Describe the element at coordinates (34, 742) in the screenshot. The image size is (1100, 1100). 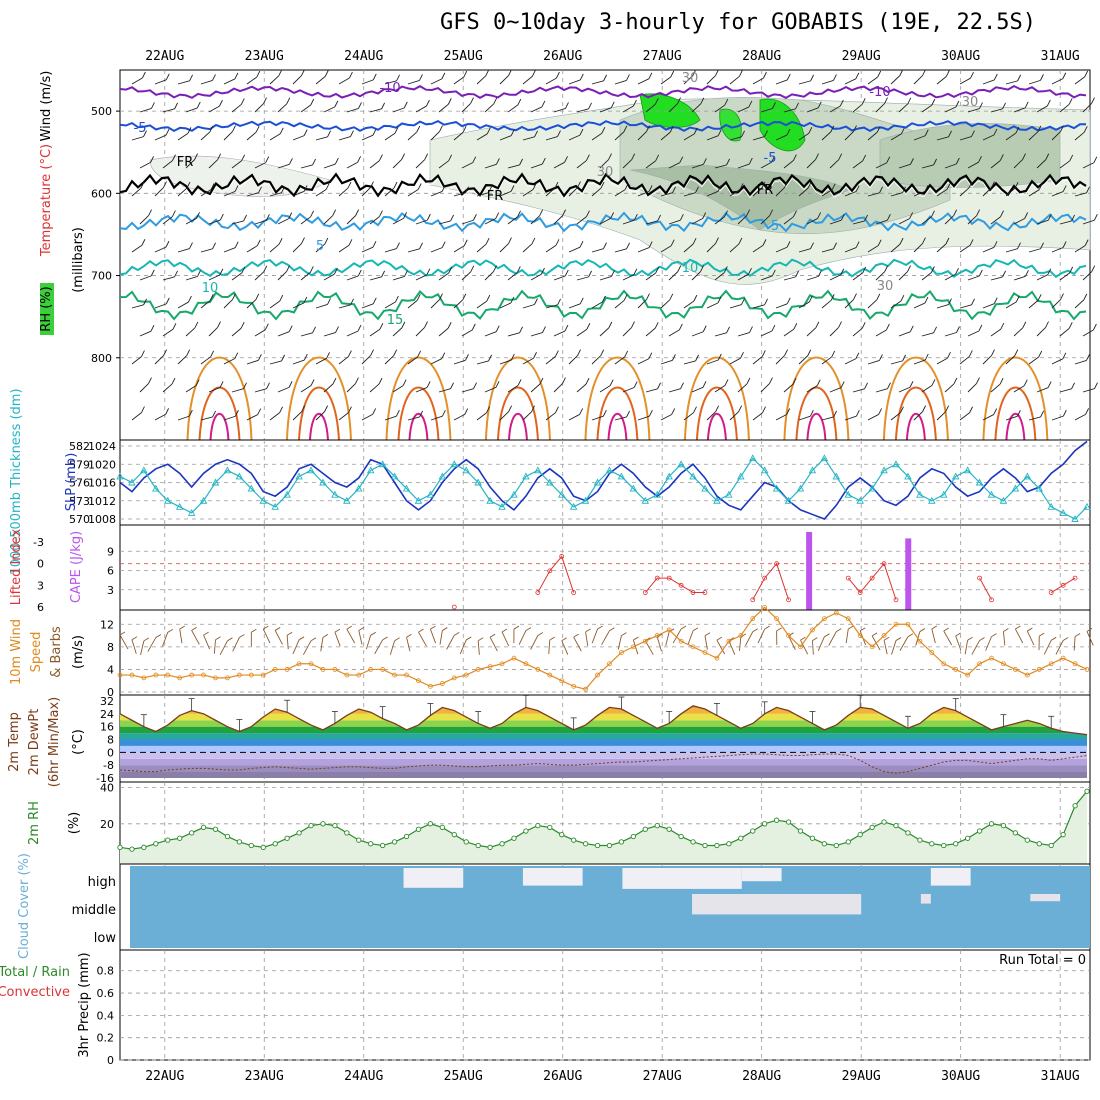
I see `ylabel-dewpt: 2m DewPt` at that location.